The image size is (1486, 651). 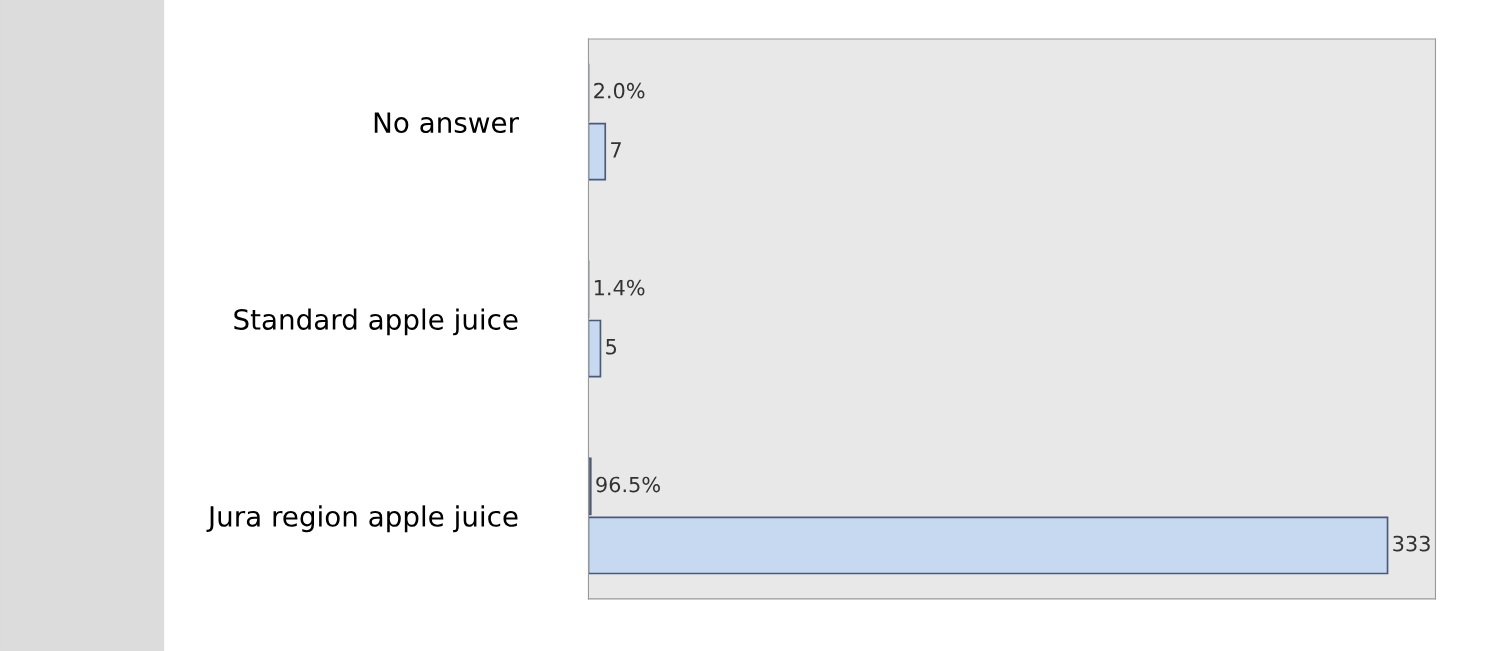 What do you see at coordinates (376, 322) in the screenshot?
I see `y-tick-label: Standard apple juice` at bounding box center [376, 322].